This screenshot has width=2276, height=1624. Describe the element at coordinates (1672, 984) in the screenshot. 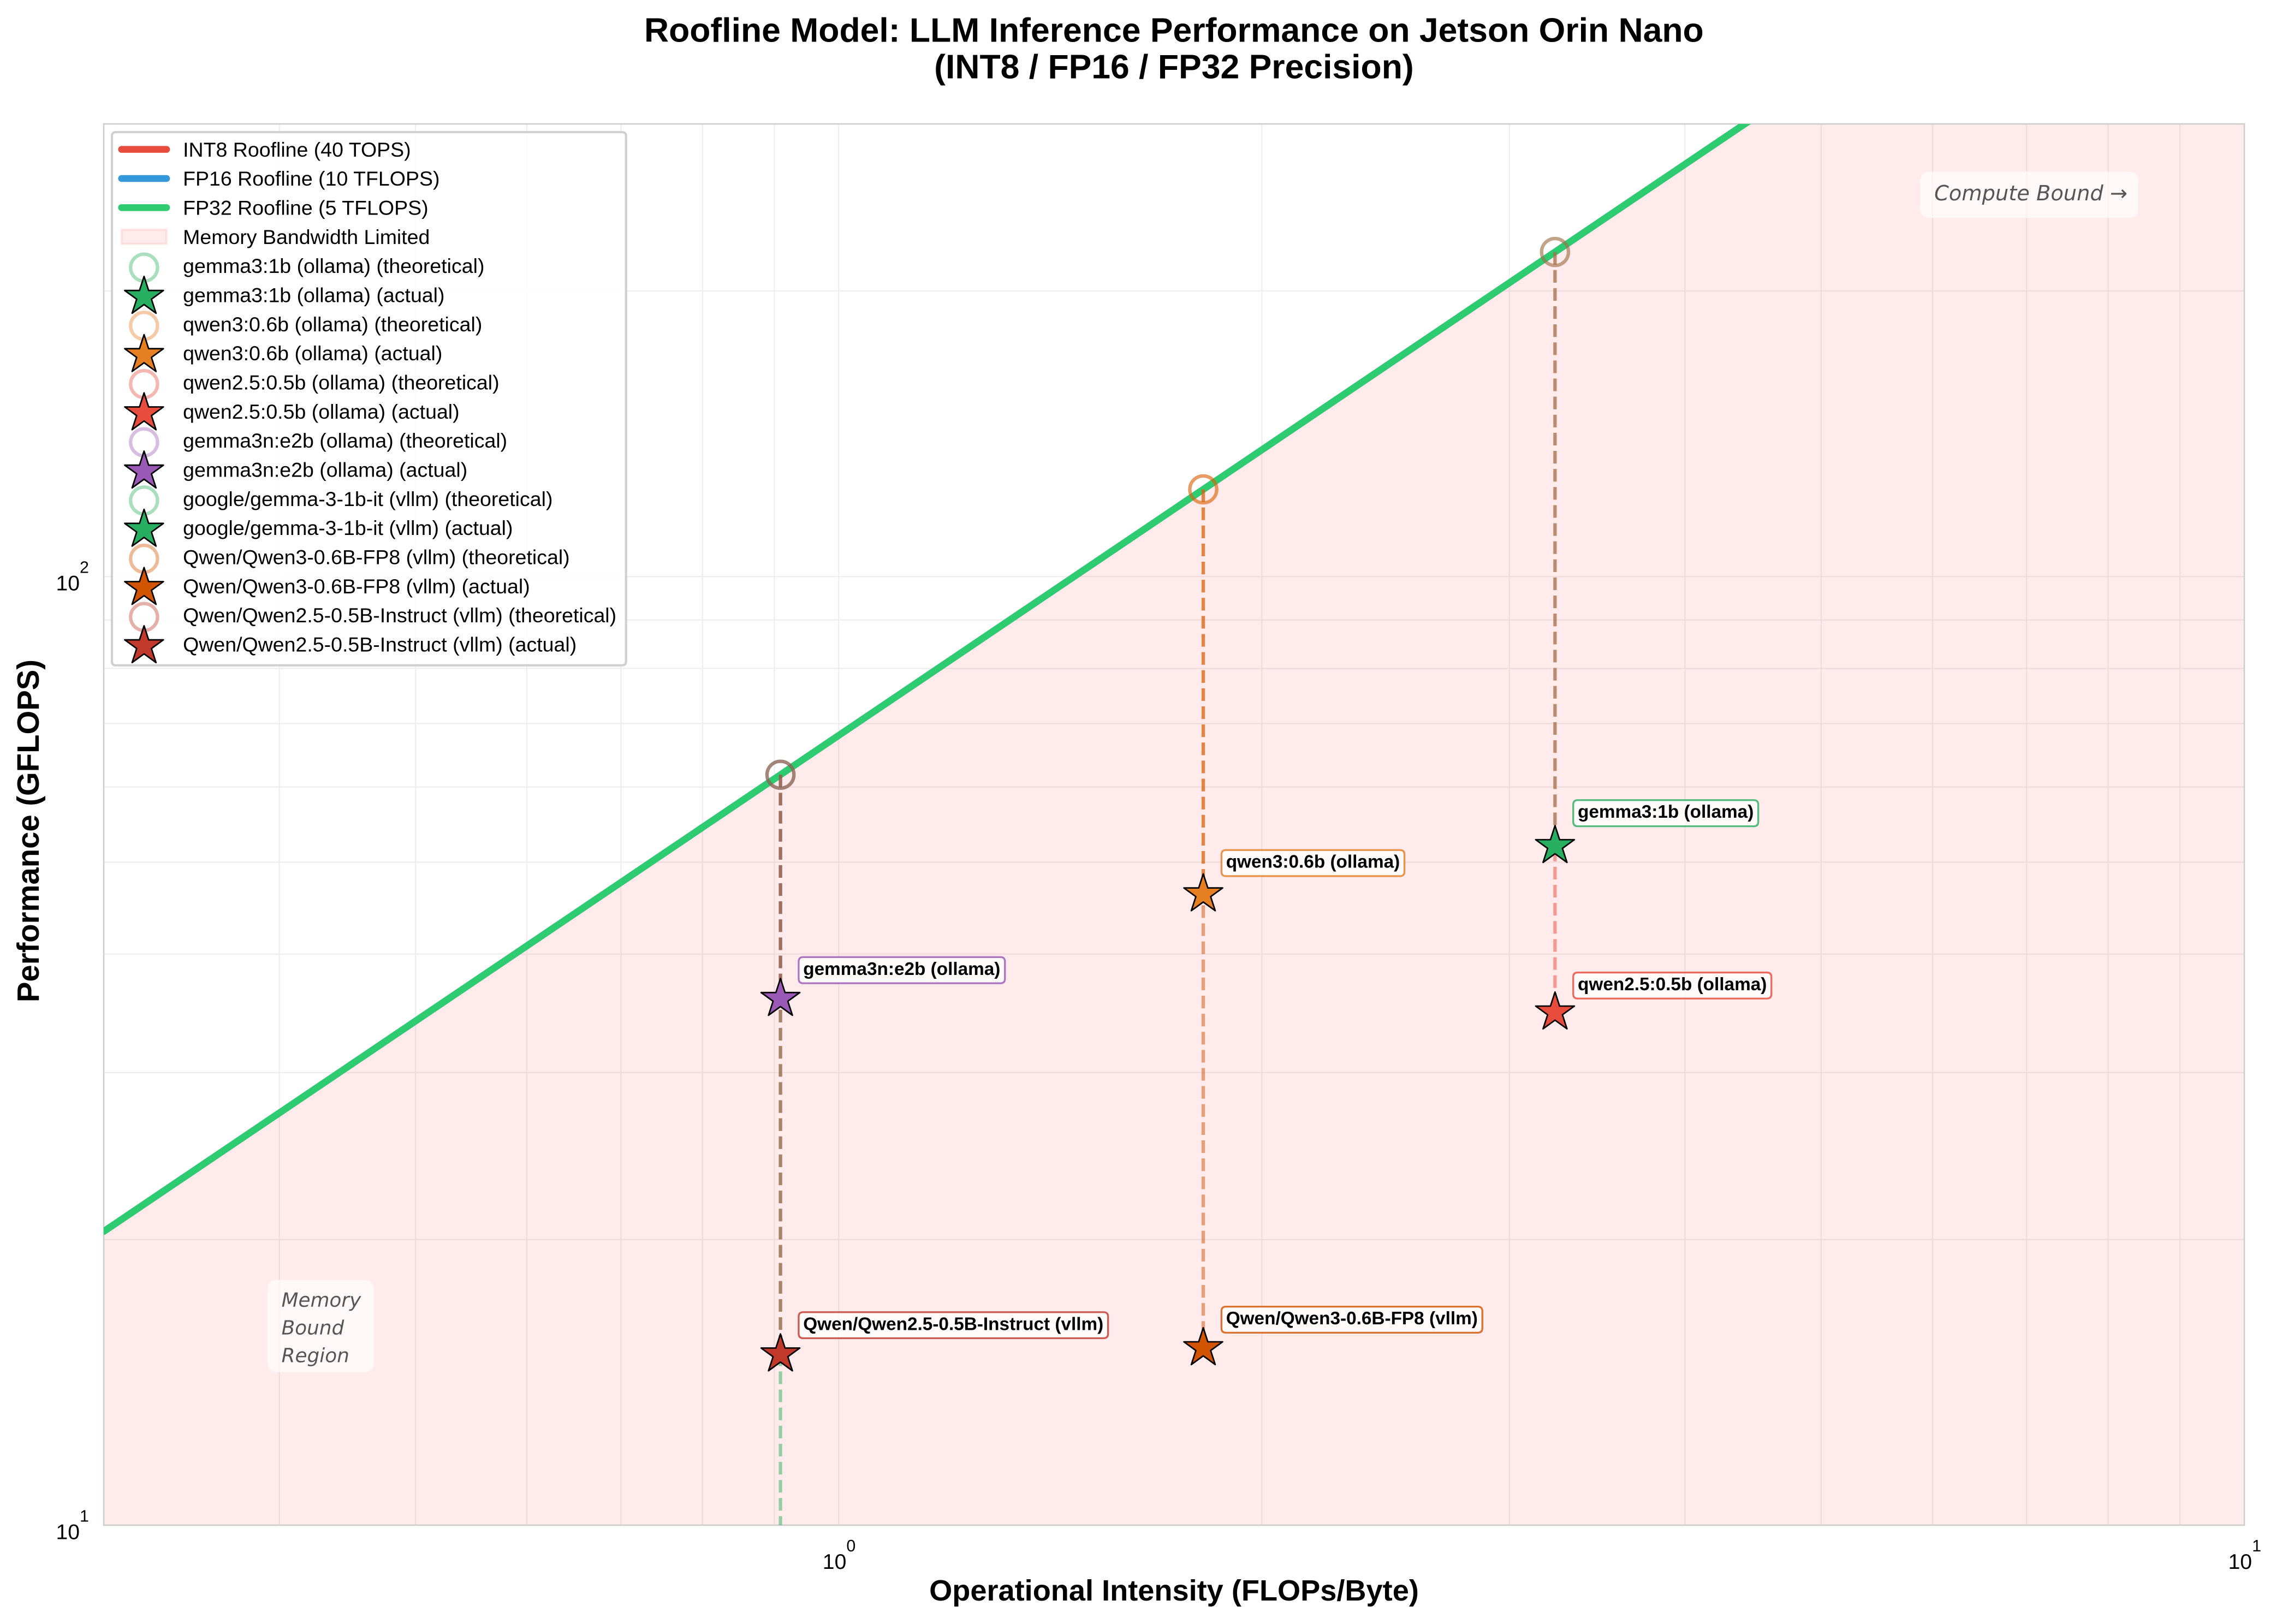

I see `svg-text: qwen2.5:0.5b (ollama)` at that location.